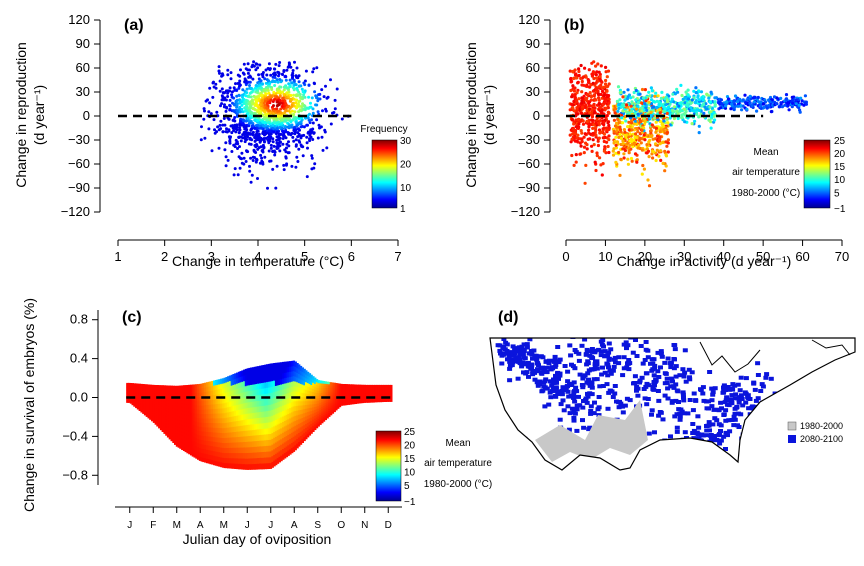 Image resolution: width=864 pixels, height=566 pixels. Describe the element at coordinates (383, 129) in the screenshot. I see `panel-a-colorbar-title: Frequency` at that location.